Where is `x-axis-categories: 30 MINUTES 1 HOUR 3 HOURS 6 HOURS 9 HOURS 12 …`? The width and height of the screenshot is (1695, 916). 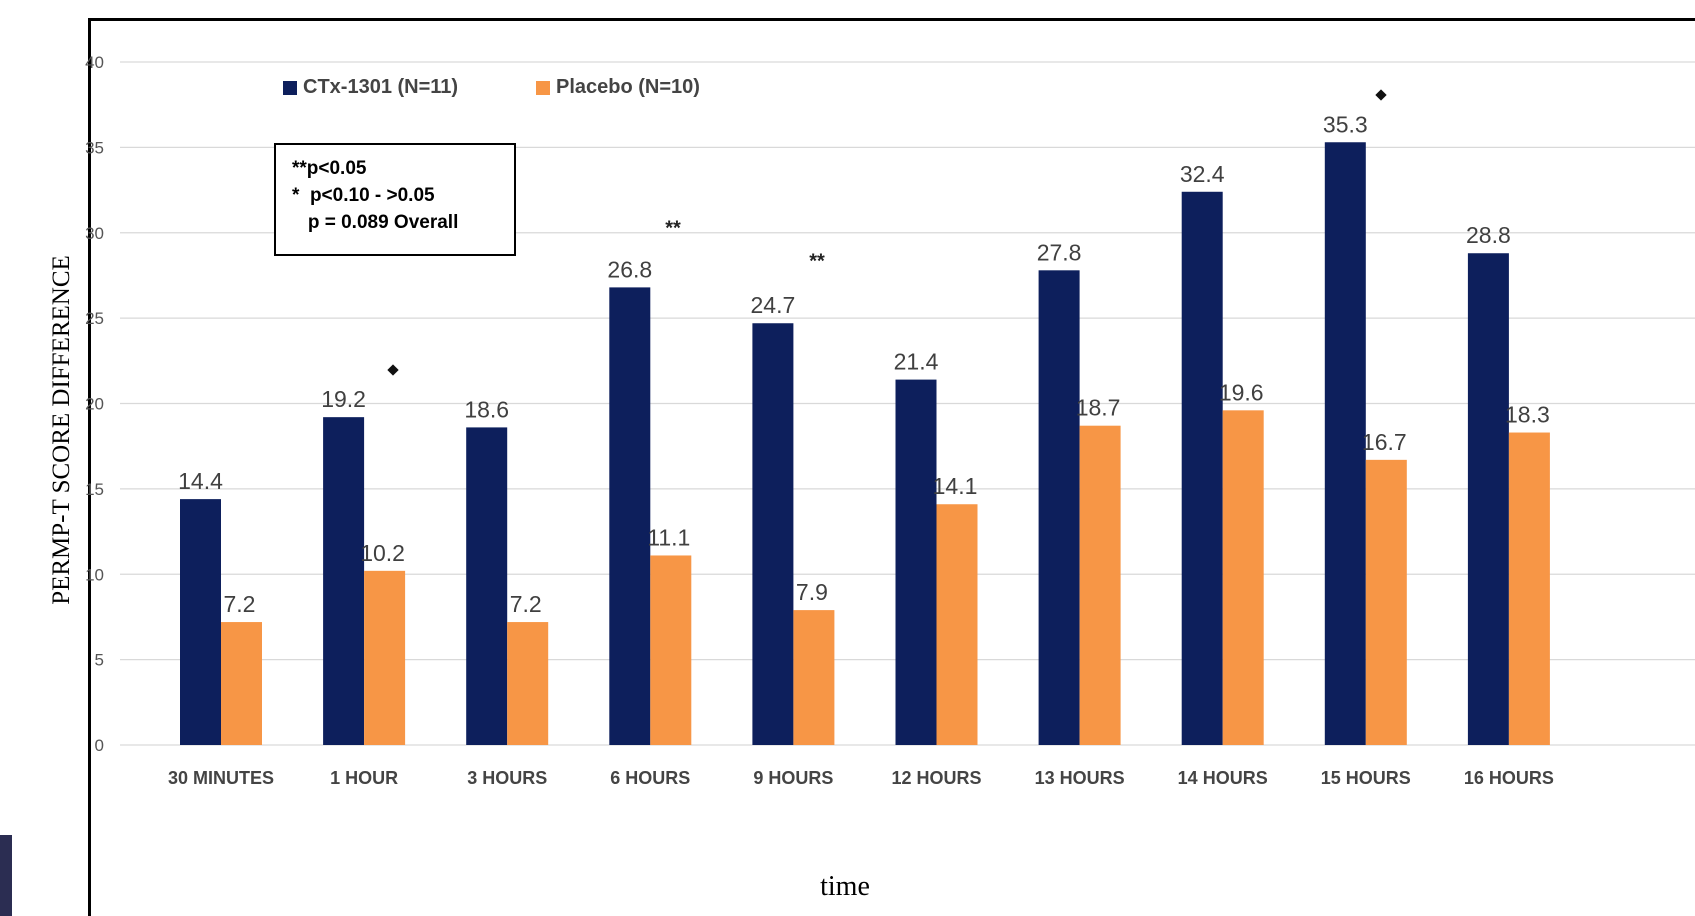
x-axis-categories: 30 MINUTES 1 HOUR 3 HOURS 6 HOURS 9 HOURS 12 … is located at coordinates (861, 778).